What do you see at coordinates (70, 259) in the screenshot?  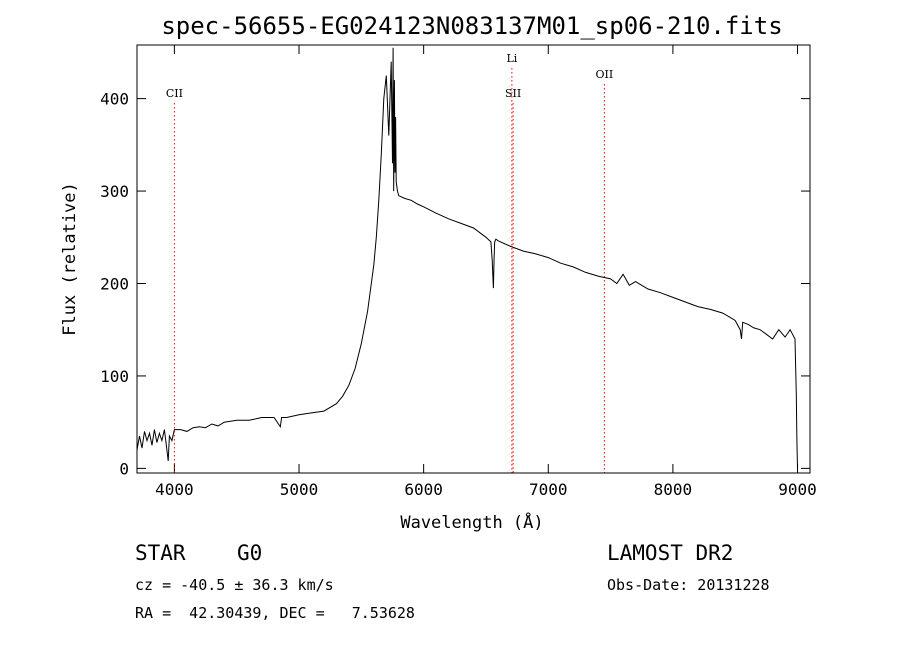 I see `y-axis-label: Flux (relative)` at bounding box center [70, 259].